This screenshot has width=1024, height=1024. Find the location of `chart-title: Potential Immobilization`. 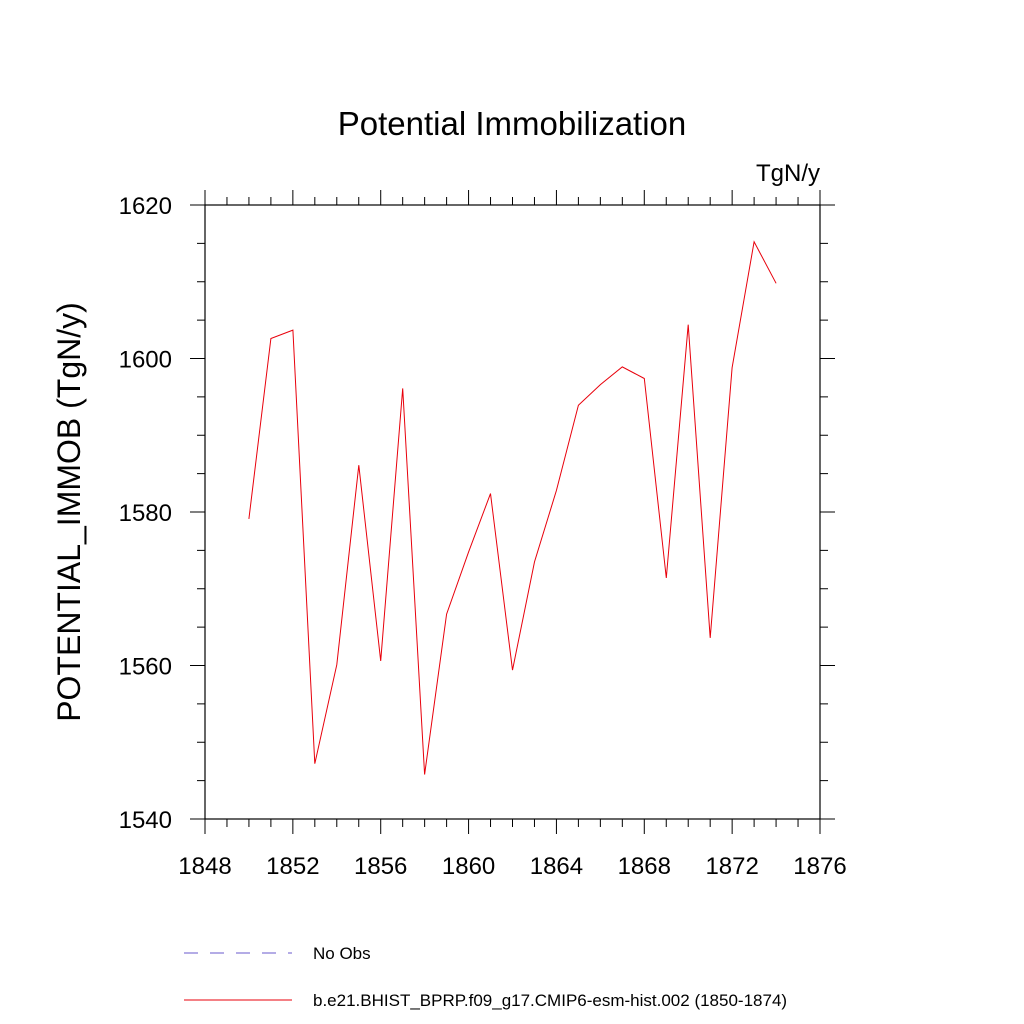

chart-title: Potential Immobilization is located at coordinates (512, 123).